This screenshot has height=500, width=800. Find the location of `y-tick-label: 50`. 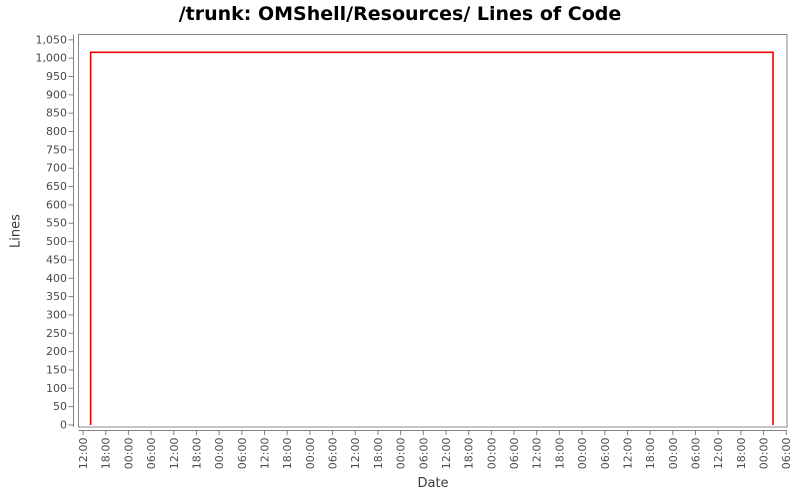

y-tick-label: 50 is located at coordinates (60, 406).